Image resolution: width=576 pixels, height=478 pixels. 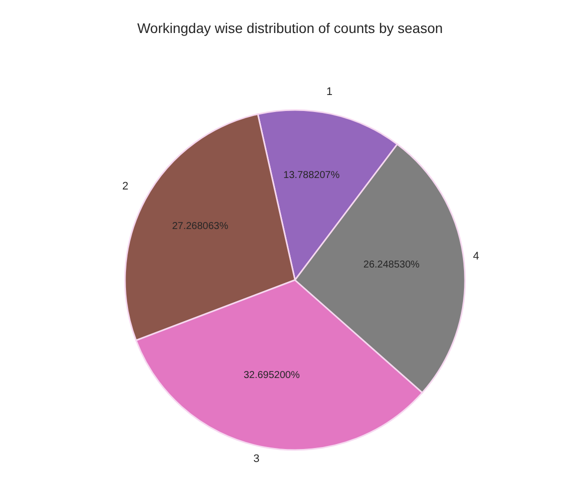 I want to click on slice-label: 2, so click(x=125, y=186).